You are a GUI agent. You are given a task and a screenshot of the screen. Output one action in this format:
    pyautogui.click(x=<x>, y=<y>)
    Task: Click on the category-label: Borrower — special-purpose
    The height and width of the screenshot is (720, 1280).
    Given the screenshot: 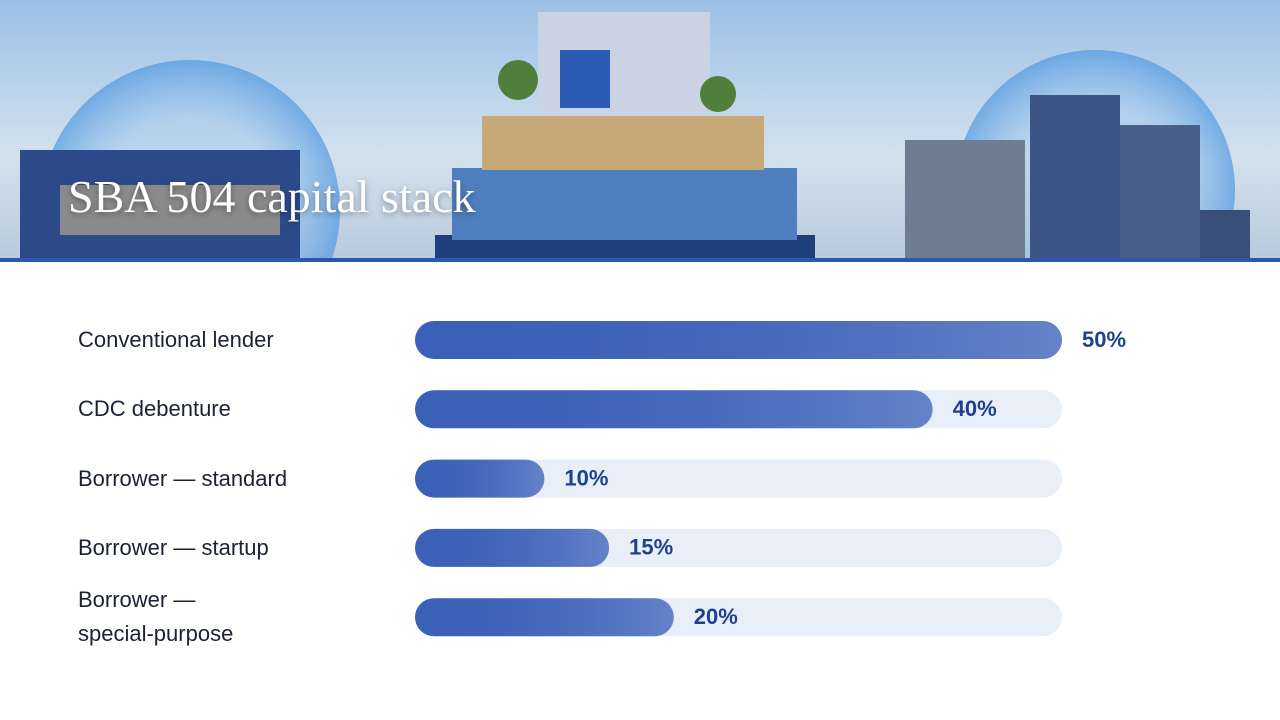 What is the action you would take?
    pyautogui.click(x=156, y=617)
    